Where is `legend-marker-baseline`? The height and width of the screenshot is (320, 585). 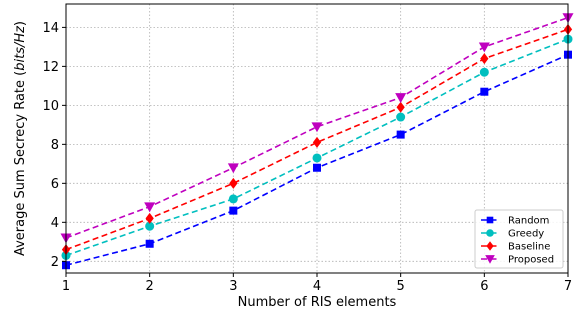
legend-marker-baseline is located at coordinates (490, 246).